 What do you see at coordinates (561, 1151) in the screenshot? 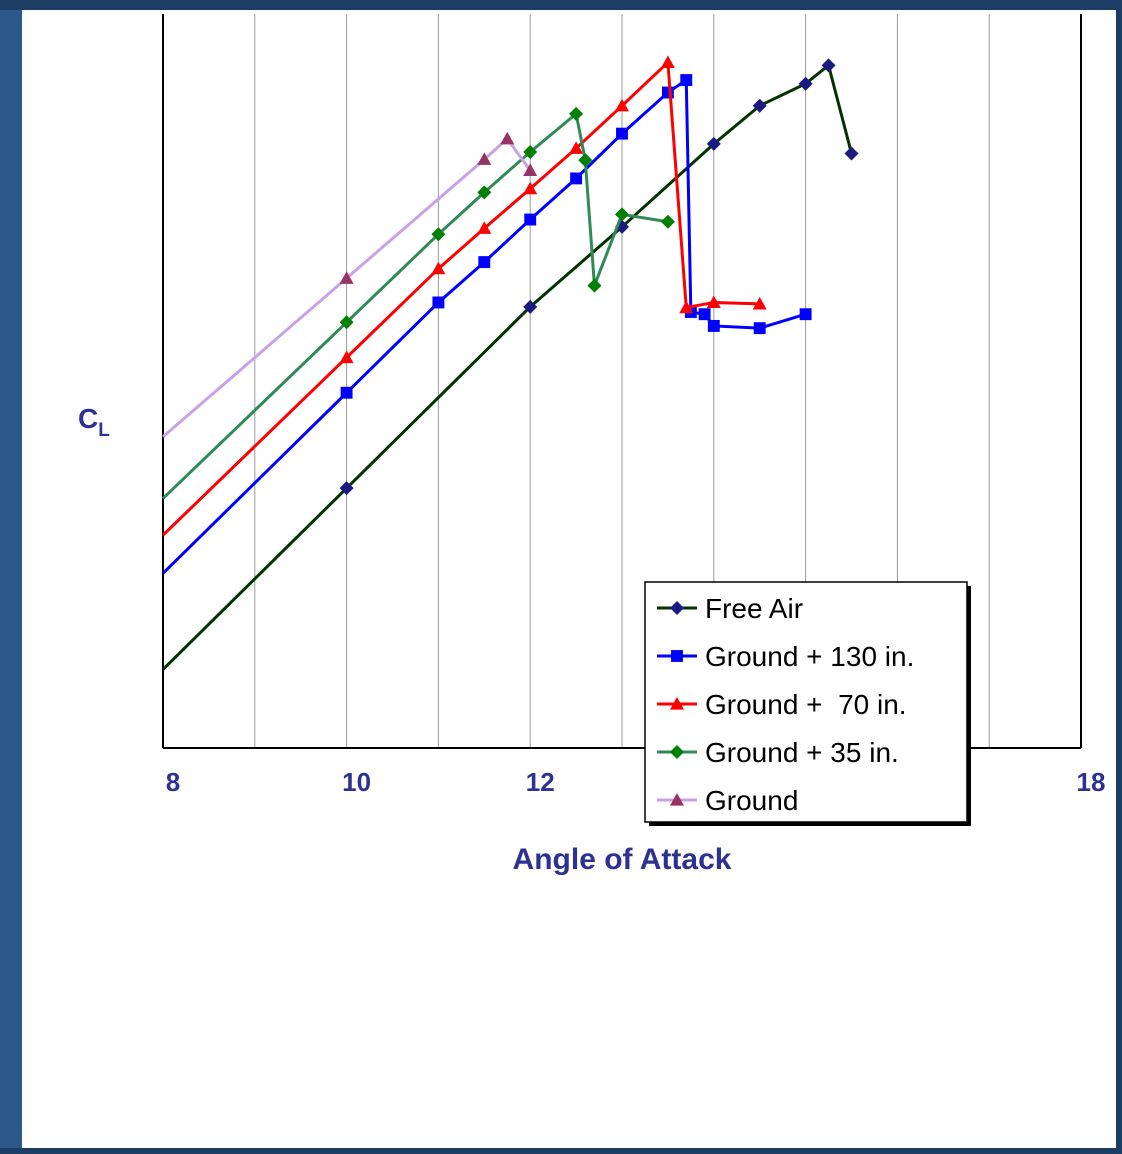
I see `slide-bottom-border` at bounding box center [561, 1151].